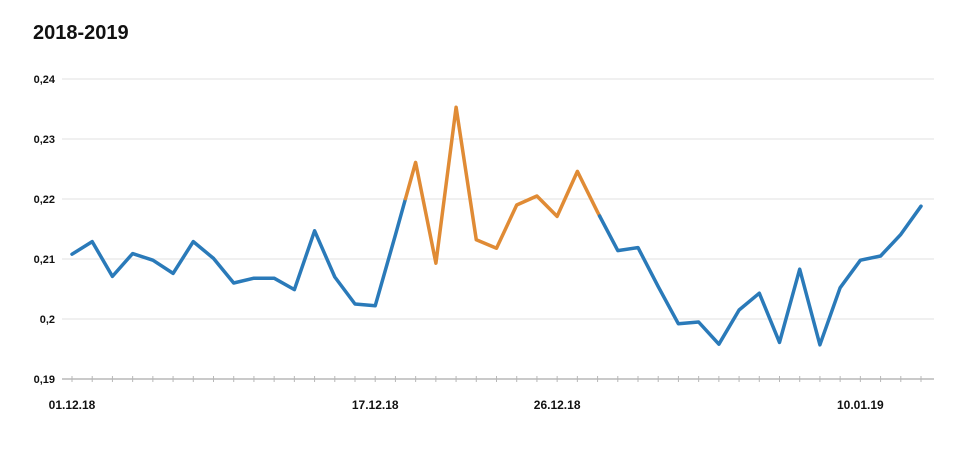 This screenshot has height=453, width=963. I want to click on y-tick-label: 0,21, so click(44, 260).